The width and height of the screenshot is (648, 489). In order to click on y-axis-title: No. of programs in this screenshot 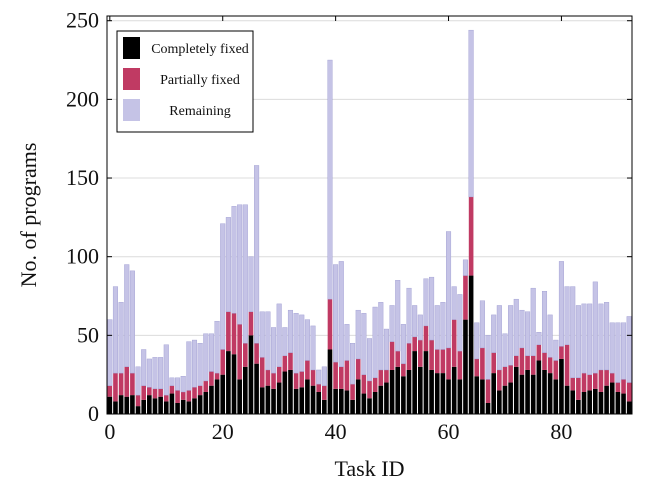, I will do `click(28, 215)`.